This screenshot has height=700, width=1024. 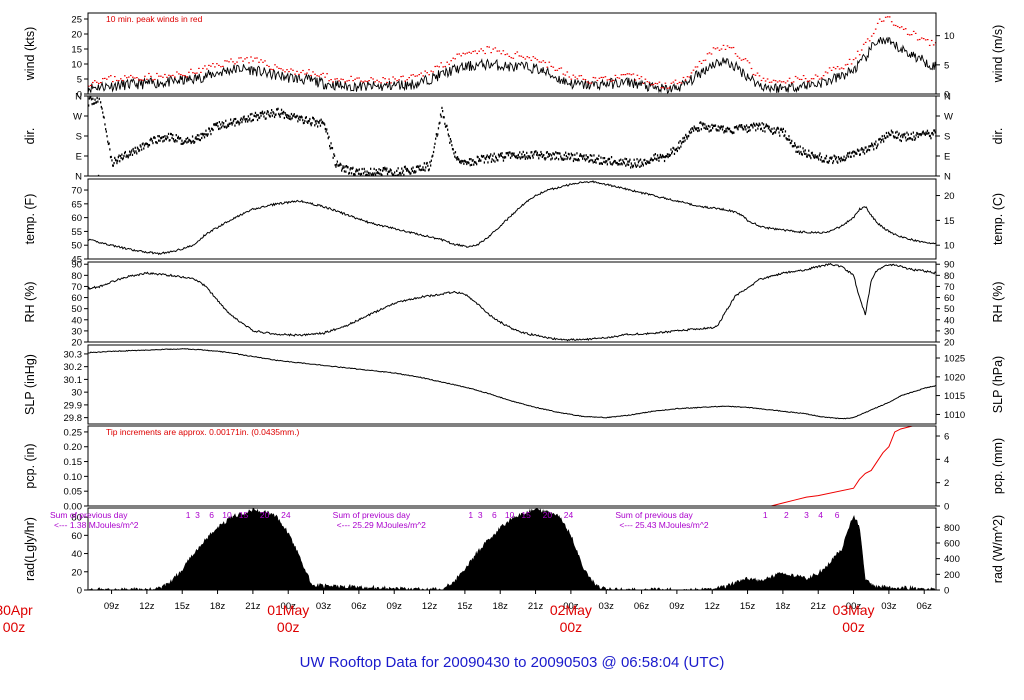 I want to click on wind-ytick-label: 15, so click(x=76, y=50).